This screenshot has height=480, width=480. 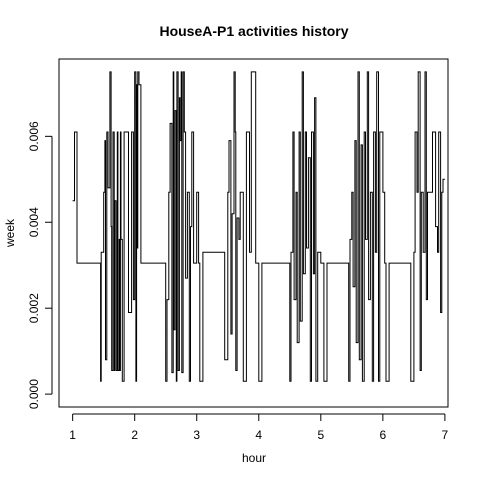 I want to click on x-tick-label: 2, so click(x=134, y=435).